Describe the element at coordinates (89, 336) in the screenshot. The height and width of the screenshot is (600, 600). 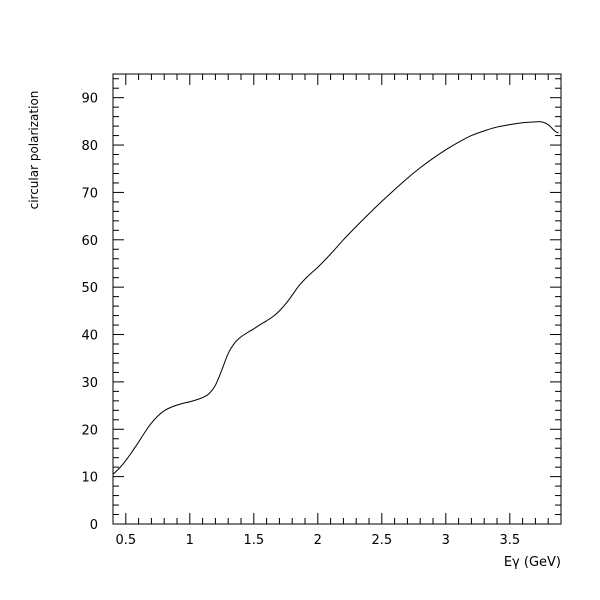
I see `y-tick-label: 40` at that location.